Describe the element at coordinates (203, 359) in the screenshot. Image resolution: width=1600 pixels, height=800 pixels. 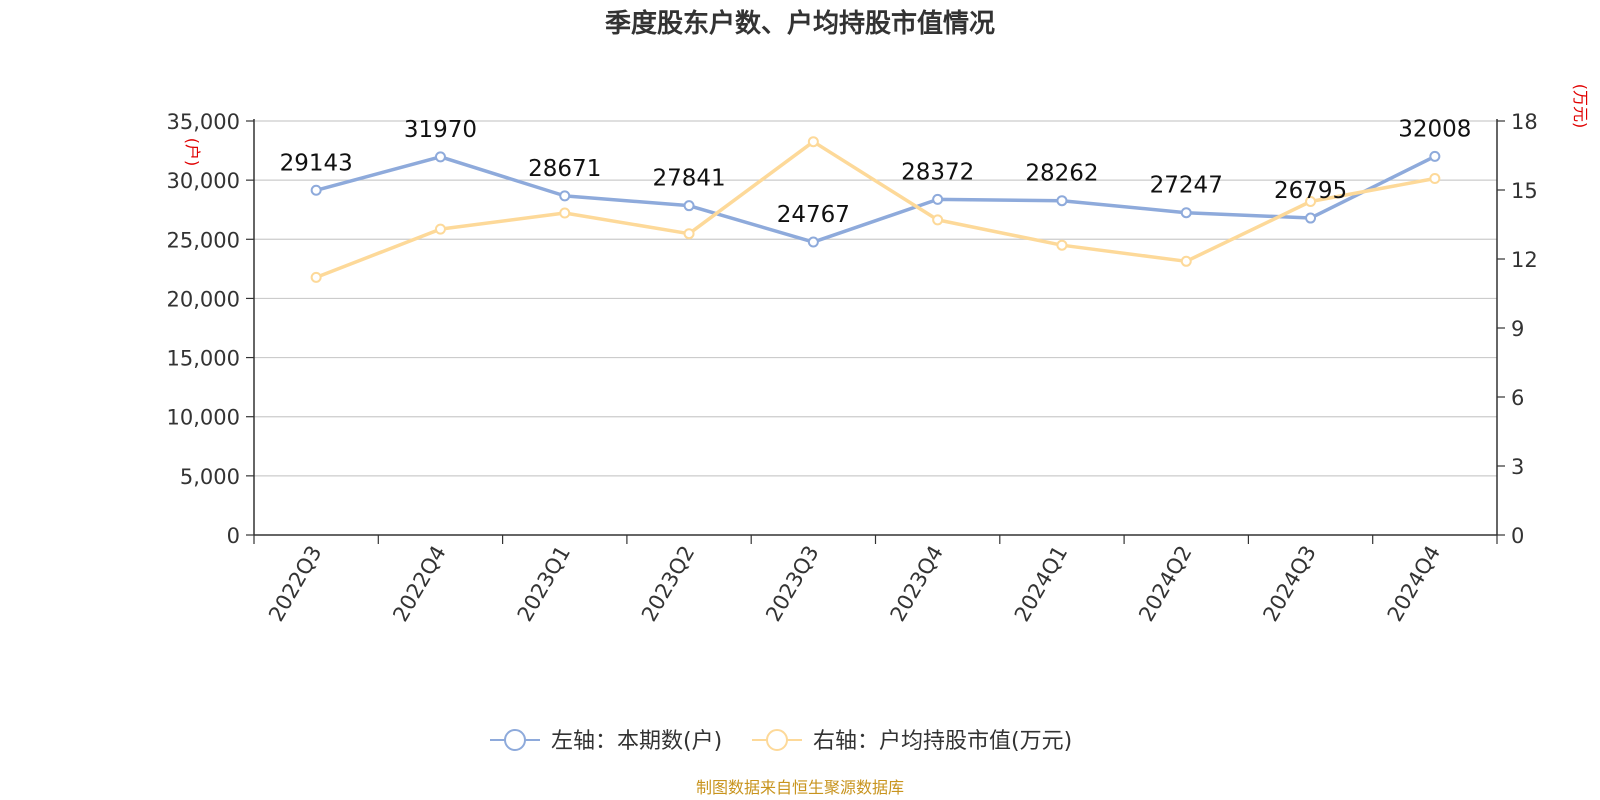
I see `left-axis-tick-label: 15,000` at that location.